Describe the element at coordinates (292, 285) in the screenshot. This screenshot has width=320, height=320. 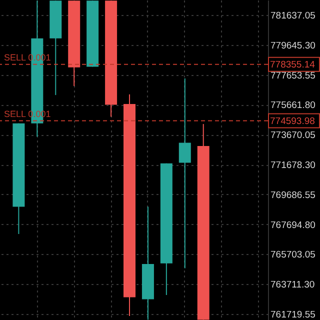
I see `y-tick-label: 763711.30` at that location.